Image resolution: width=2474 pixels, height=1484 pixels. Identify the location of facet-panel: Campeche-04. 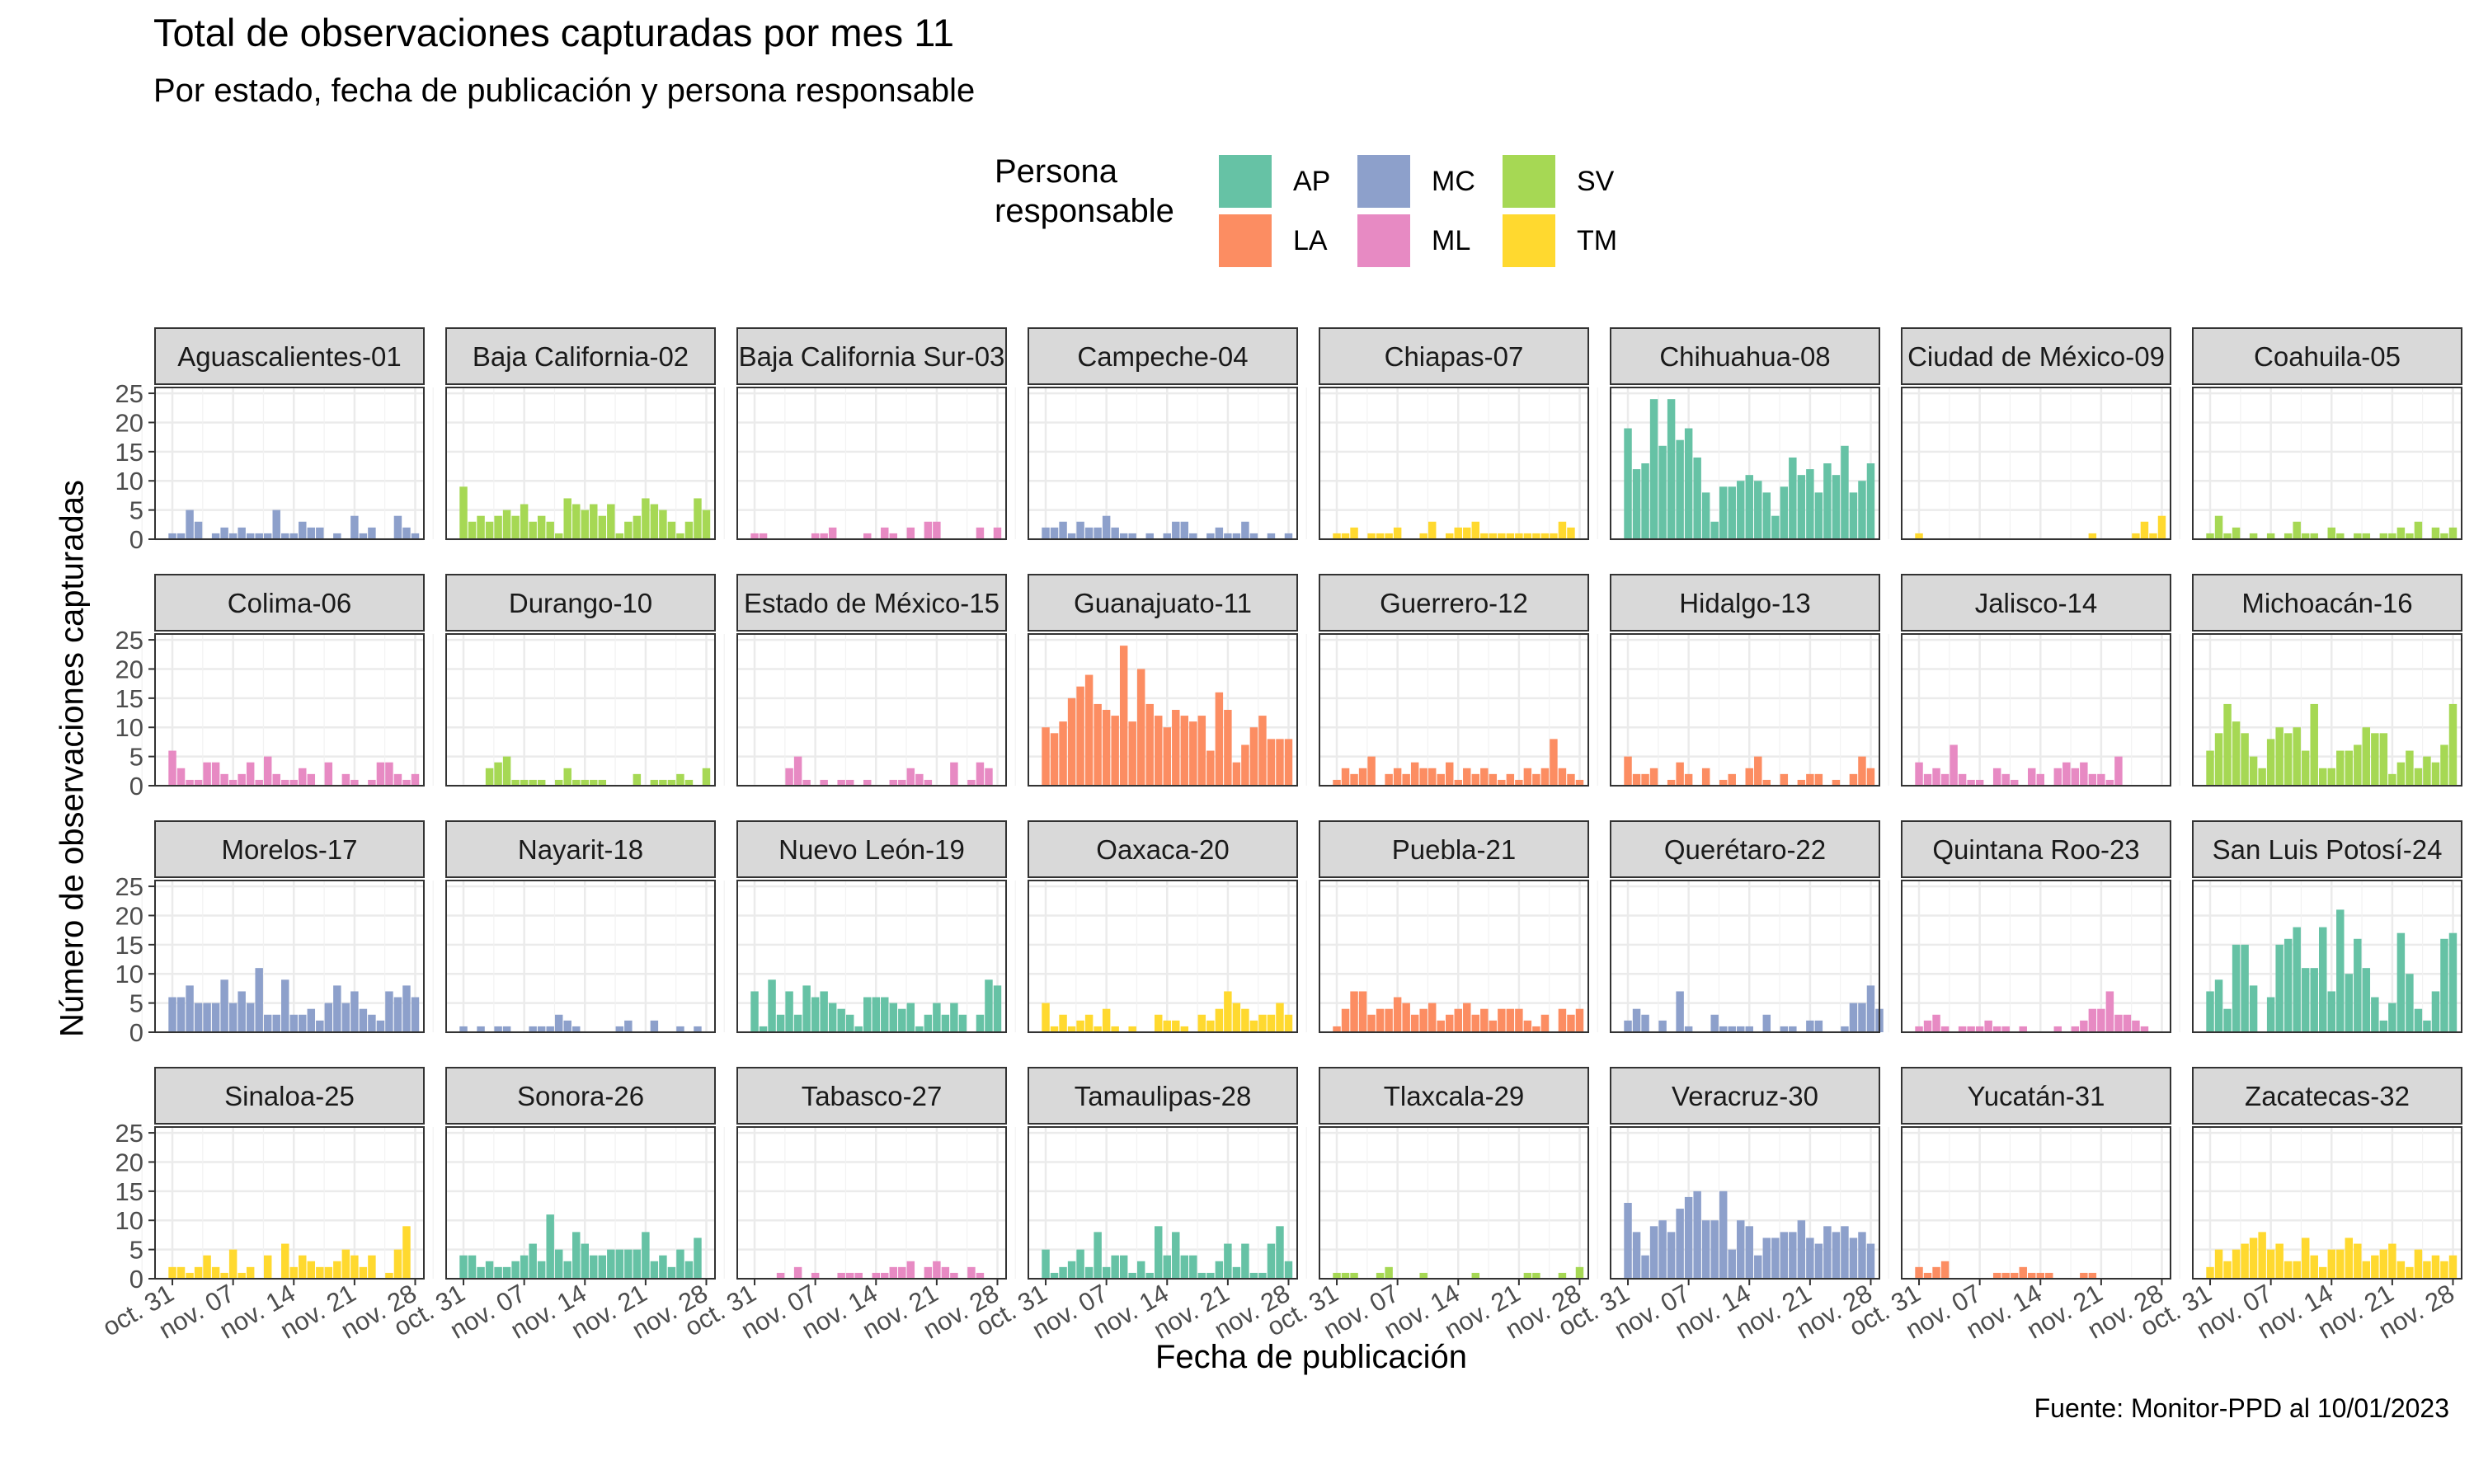
(1156, 434).